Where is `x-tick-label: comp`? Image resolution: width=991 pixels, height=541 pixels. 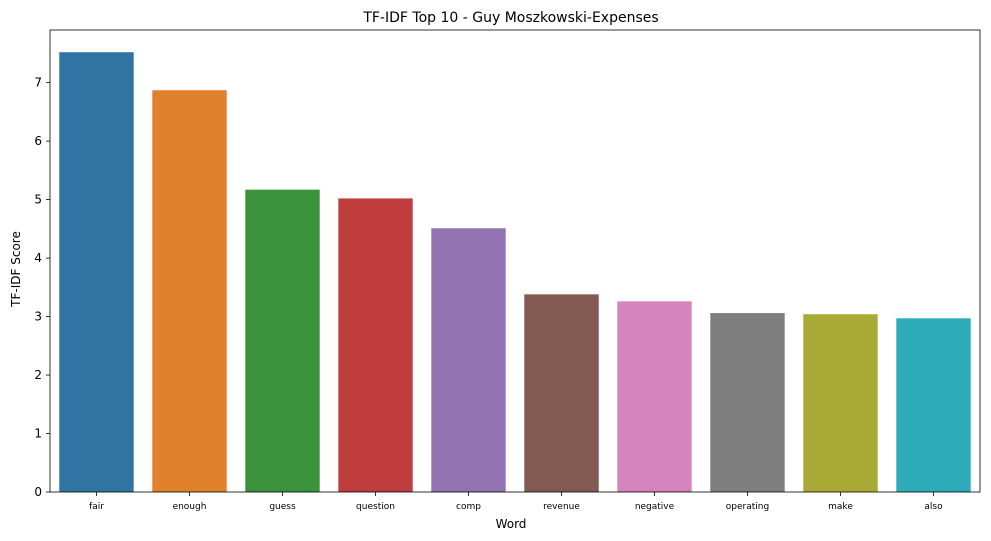
x-tick-label: comp is located at coordinates (468, 507).